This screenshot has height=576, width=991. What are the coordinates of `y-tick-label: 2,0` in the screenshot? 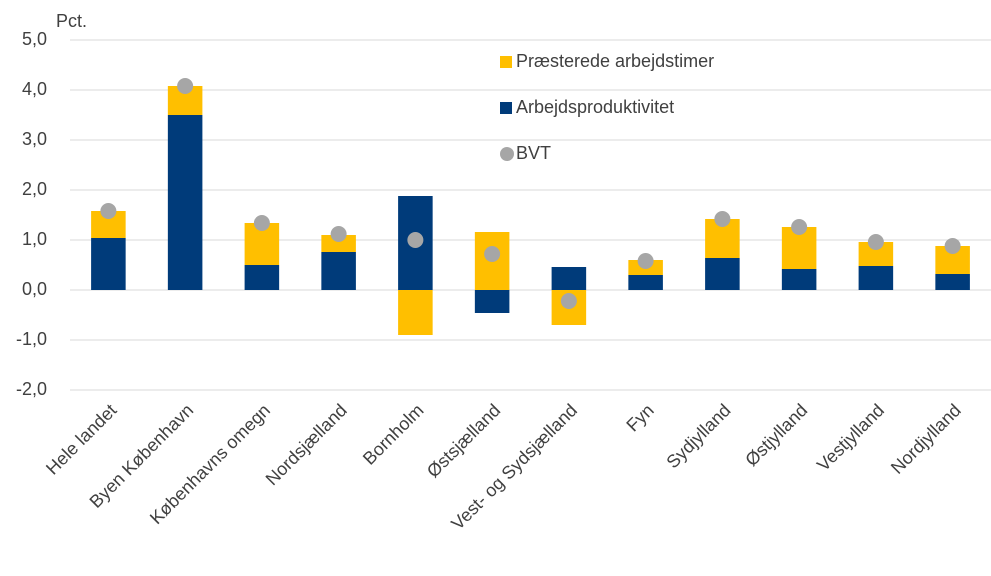 It's located at (34, 189).